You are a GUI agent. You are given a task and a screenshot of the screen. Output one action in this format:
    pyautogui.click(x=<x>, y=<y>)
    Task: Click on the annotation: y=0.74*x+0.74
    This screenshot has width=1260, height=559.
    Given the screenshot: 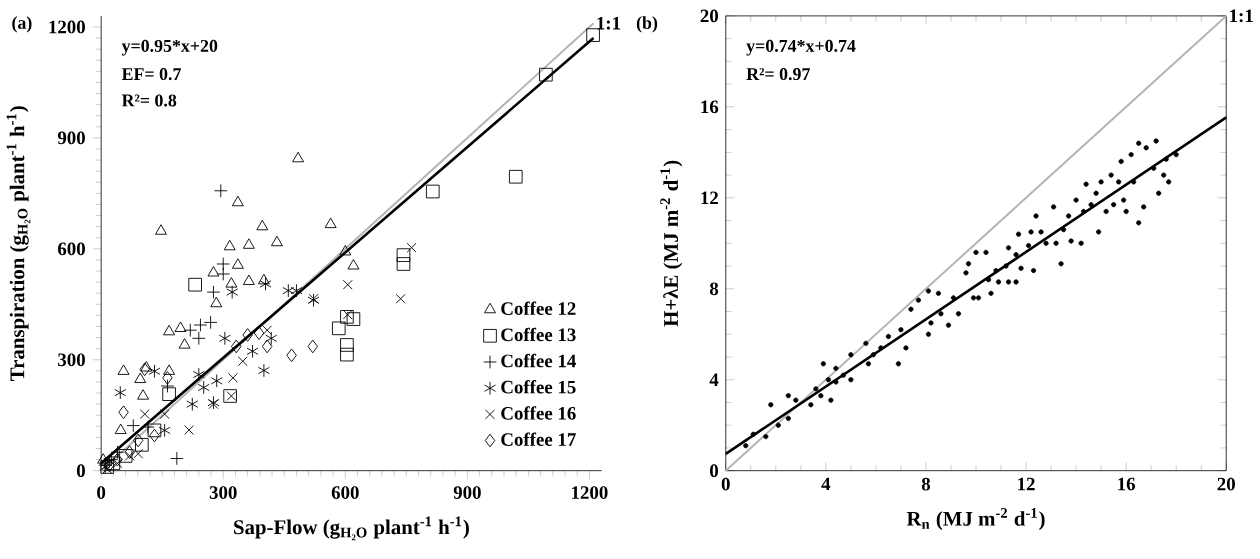 What is the action you would take?
    pyautogui.click(x=801, y=47)
    